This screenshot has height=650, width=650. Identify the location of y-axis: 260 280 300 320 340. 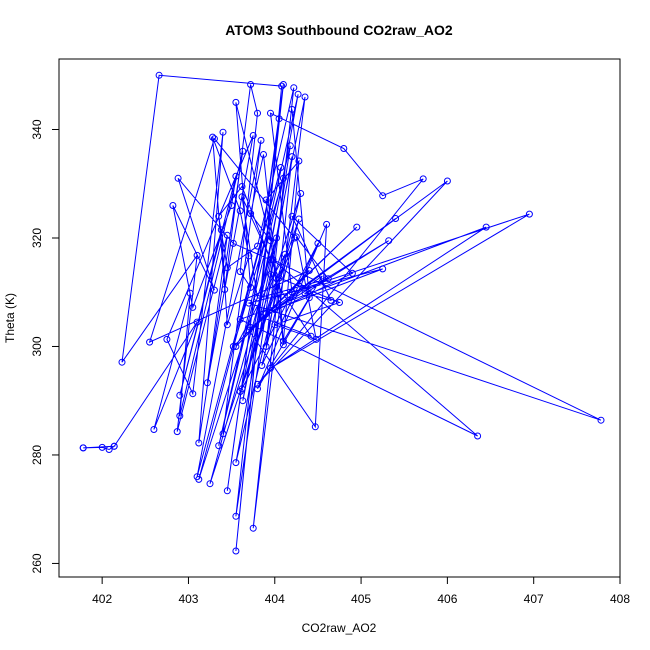
(44, 346).